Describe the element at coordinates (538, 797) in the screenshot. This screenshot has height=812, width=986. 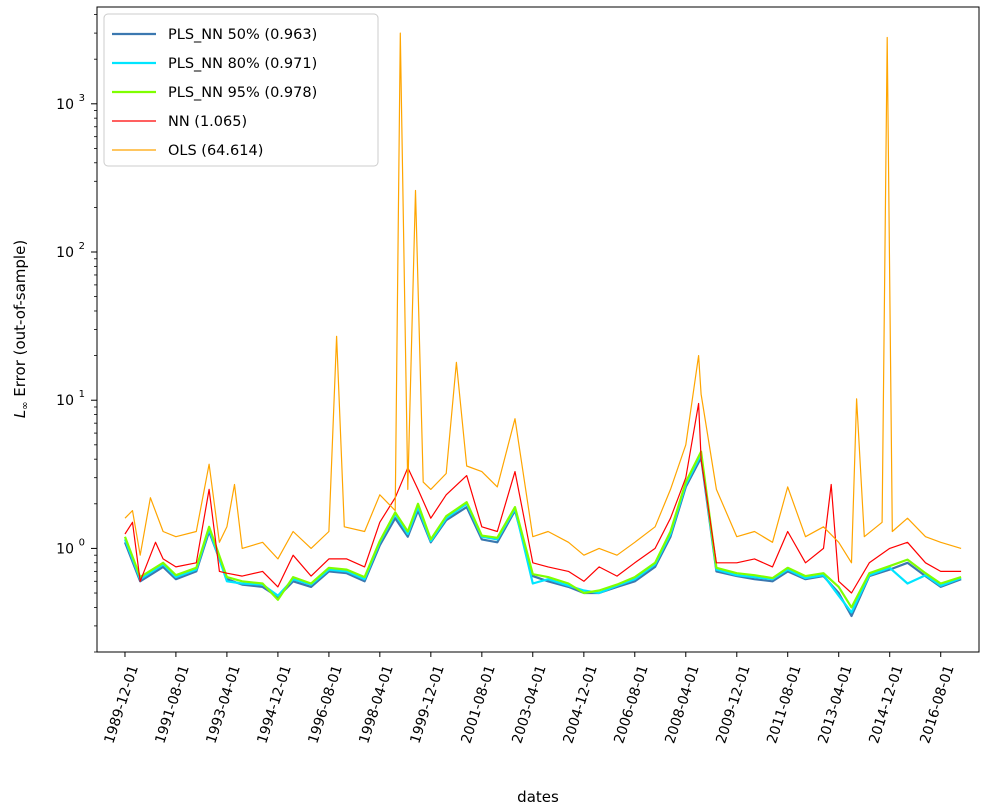
I see `x-axis-title: dates` at that location.